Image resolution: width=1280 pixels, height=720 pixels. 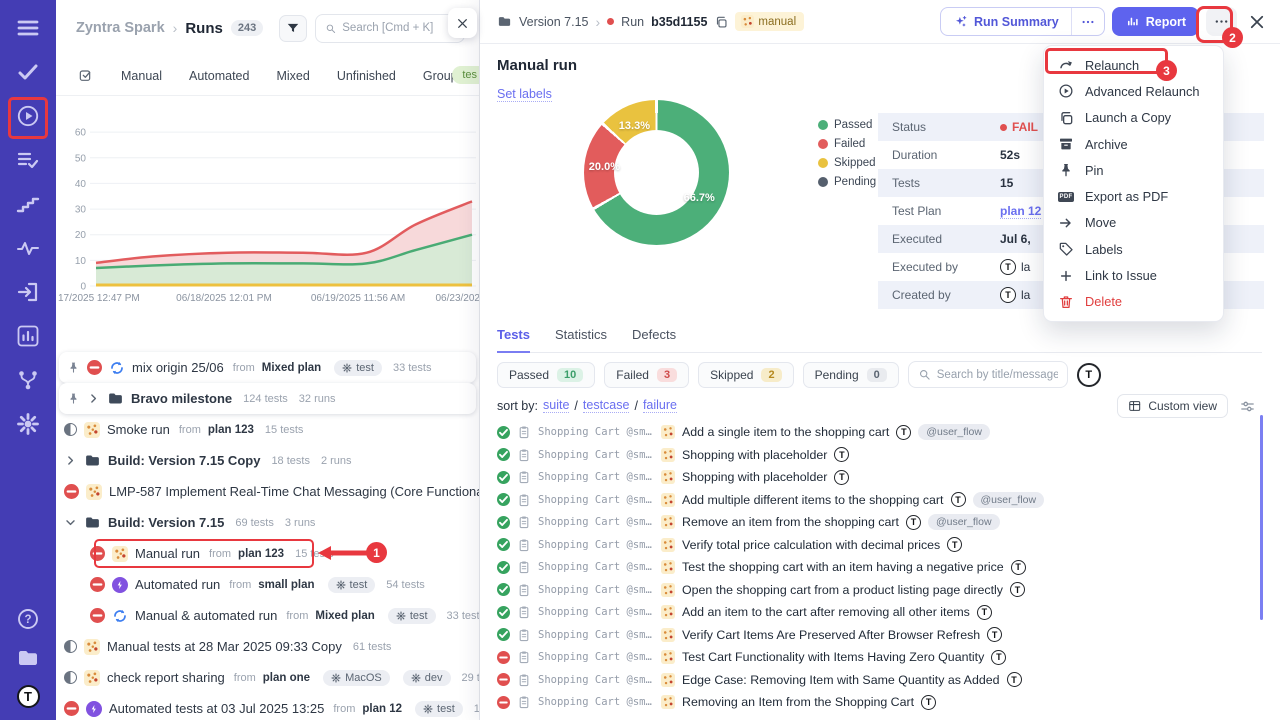 I want to click on run-actions-more-button, so click(x=1221, y=21).